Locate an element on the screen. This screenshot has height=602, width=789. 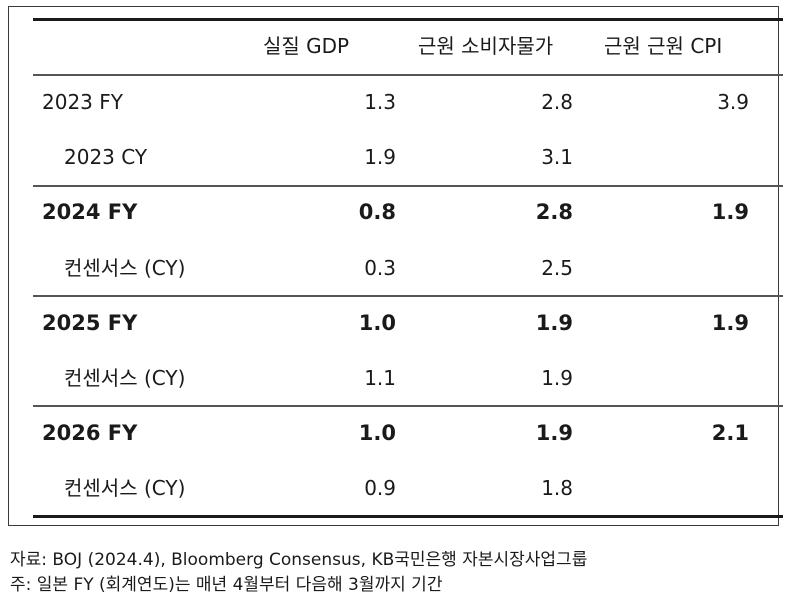
group-rule-2025 is located at coordinates (408, 296).